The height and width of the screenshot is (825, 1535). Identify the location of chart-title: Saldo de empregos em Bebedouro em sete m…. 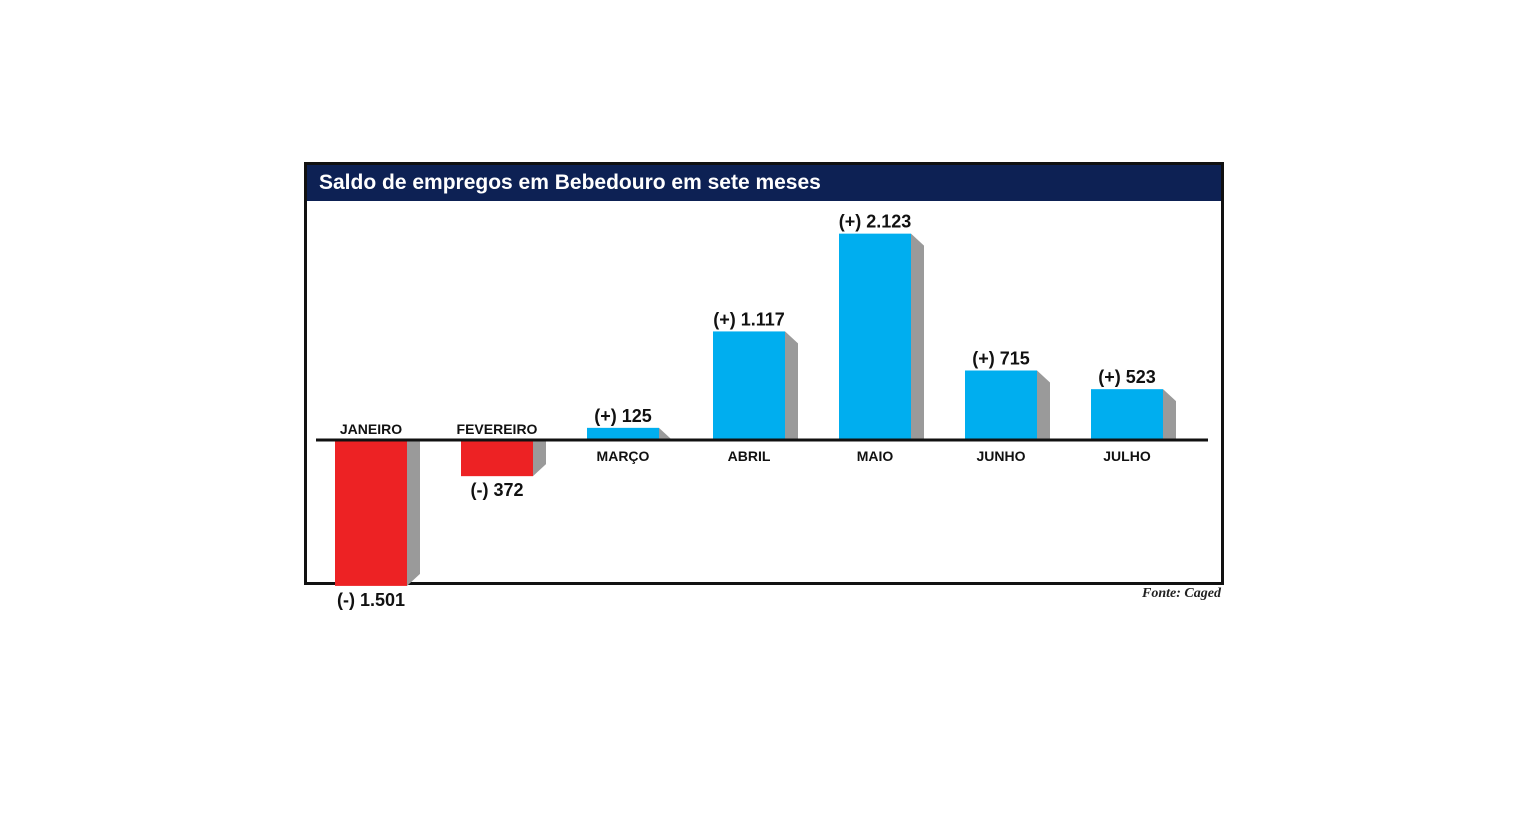
(570, 182).